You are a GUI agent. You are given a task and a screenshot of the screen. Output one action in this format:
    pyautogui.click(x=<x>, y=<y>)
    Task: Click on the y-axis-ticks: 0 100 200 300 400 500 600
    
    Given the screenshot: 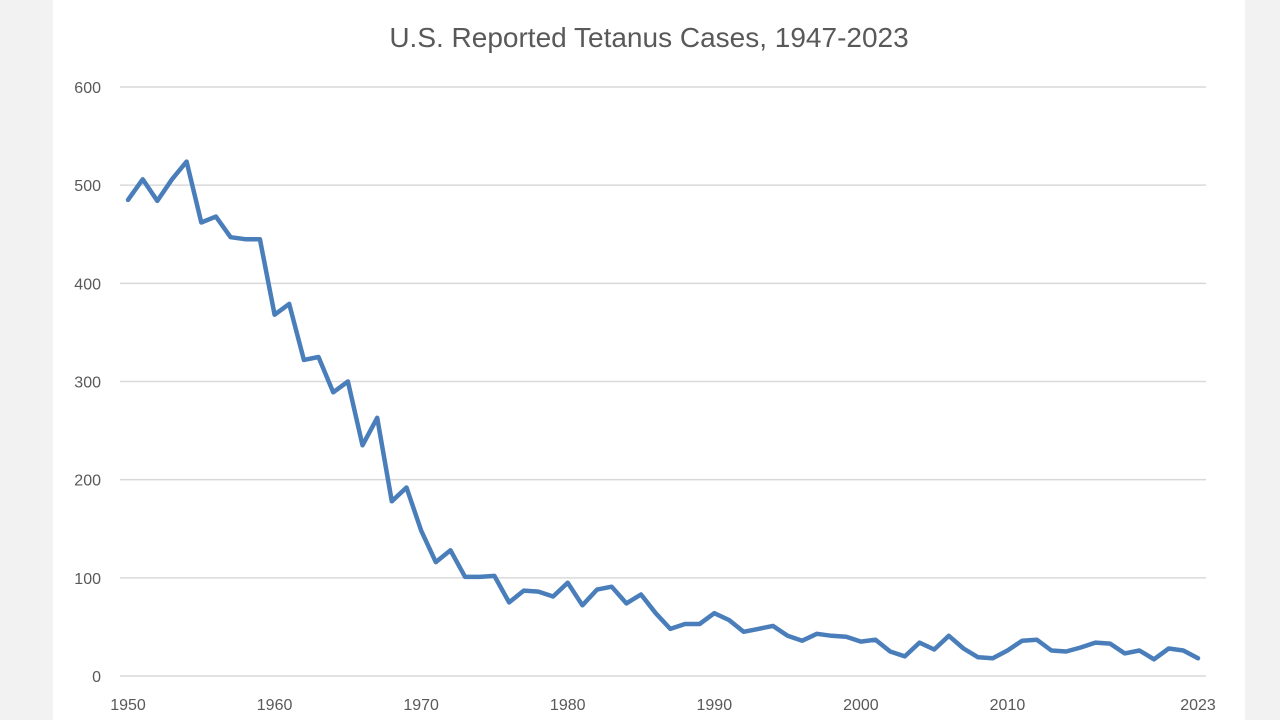 What is the action you would take?
    pyautogui.click(x=87, y=383)
    